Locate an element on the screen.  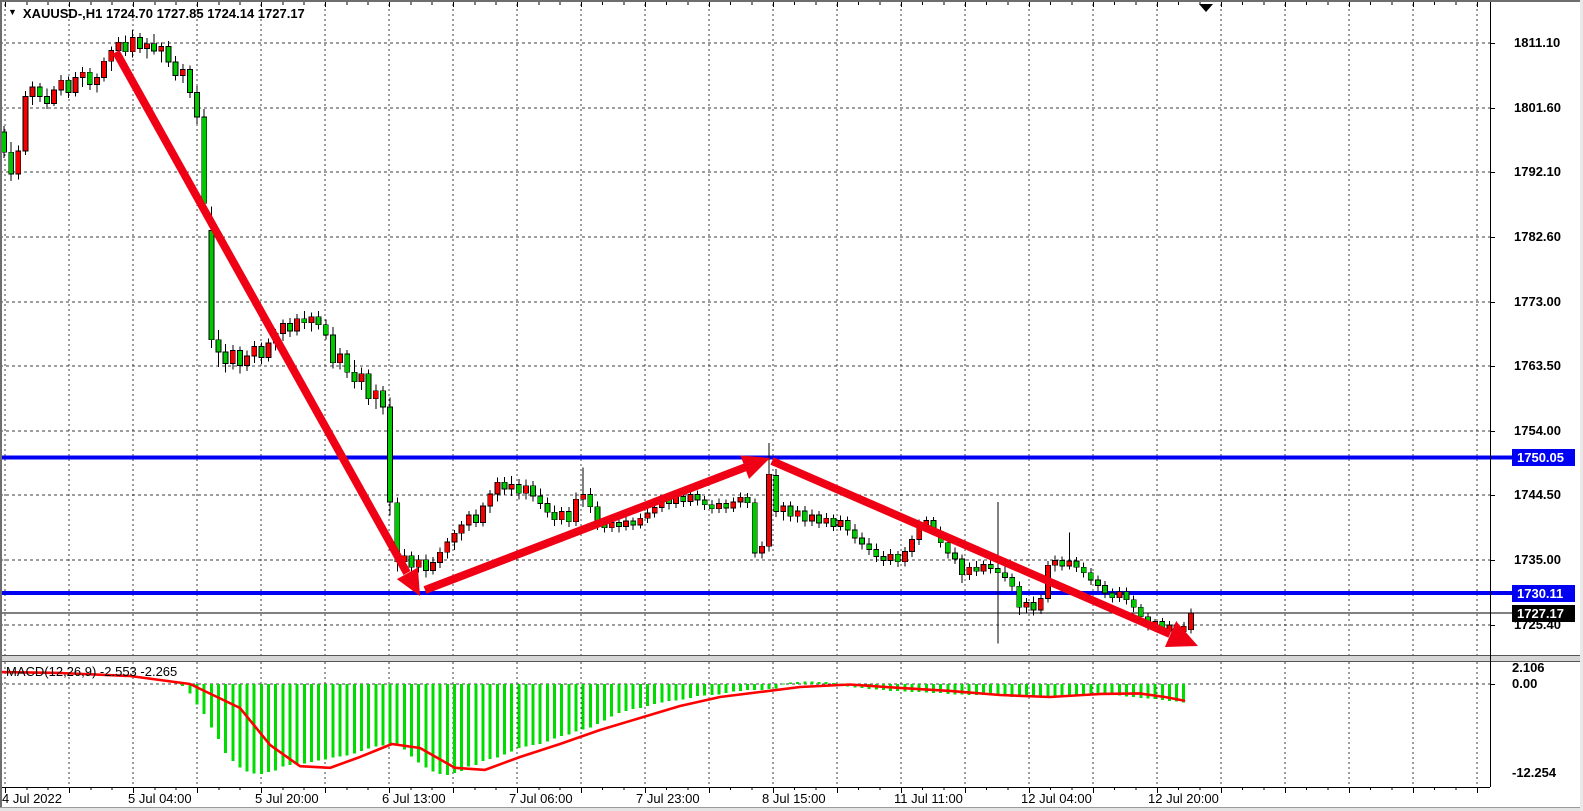
macd-axis-label: -12.254 is located at coordinates (1534, 772).